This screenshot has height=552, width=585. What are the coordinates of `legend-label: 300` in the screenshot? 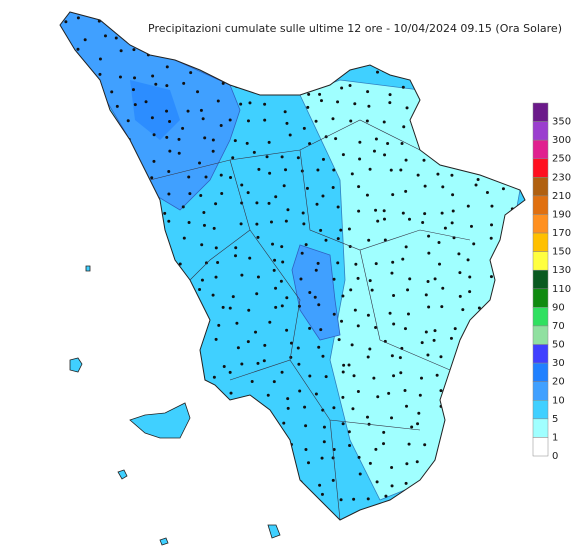 It's located at (561, 140).